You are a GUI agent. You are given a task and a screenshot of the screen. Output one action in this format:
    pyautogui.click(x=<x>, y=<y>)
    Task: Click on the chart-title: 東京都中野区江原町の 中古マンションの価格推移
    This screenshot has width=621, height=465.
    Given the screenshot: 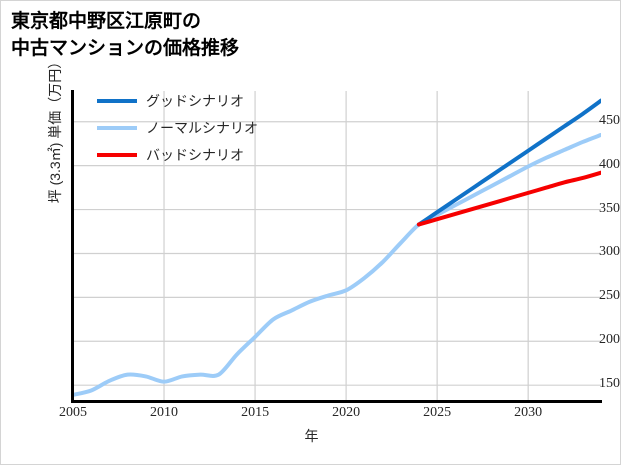 What is the action you would take?
    pyautogui.click(x=125, y=35)
    